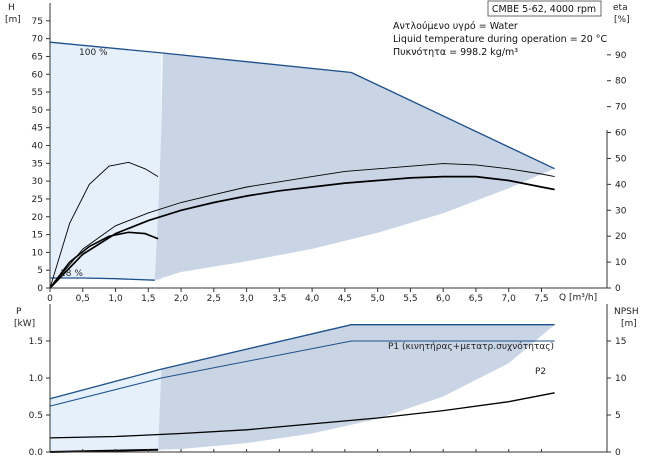 This screenshot has width=656, height=460. What do you see at coordinates (621, 185) in the screenshot?
I see `eta-tick-label: 40` at bounding box center [621, 185].